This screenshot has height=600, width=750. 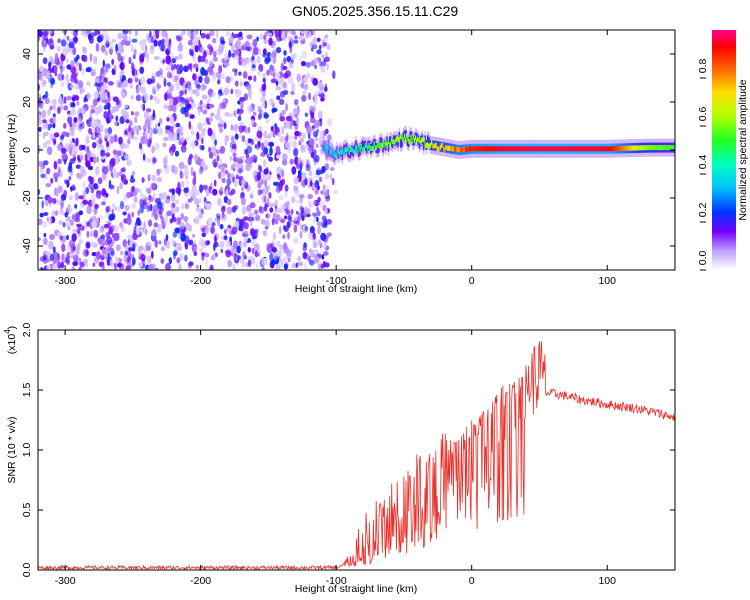 What do you see at coordinates (703, 210) in the screenshot?
I see `colorbar-tick-label: 0.2` at bounding box center [703, 210].